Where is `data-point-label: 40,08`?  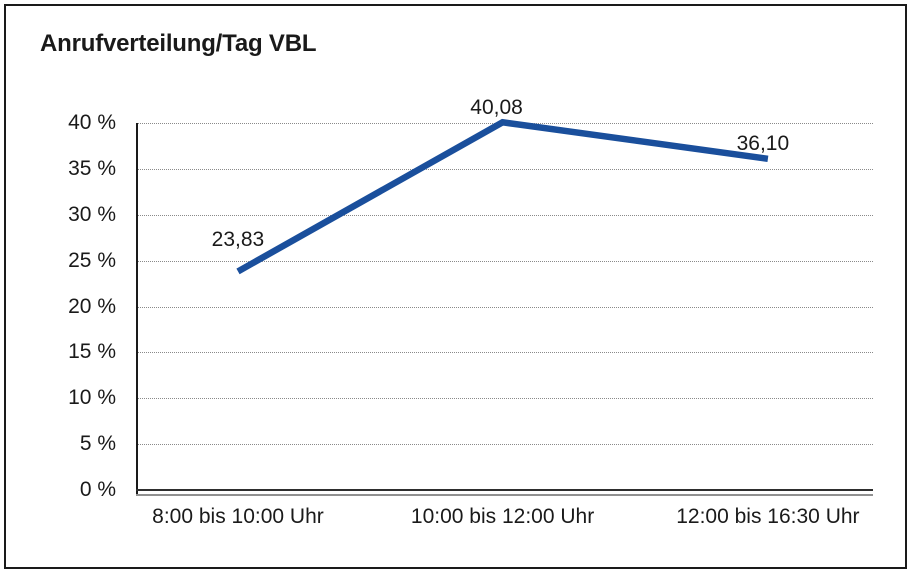 data-point-label: 40,08 is located at coordinates (496, 108).